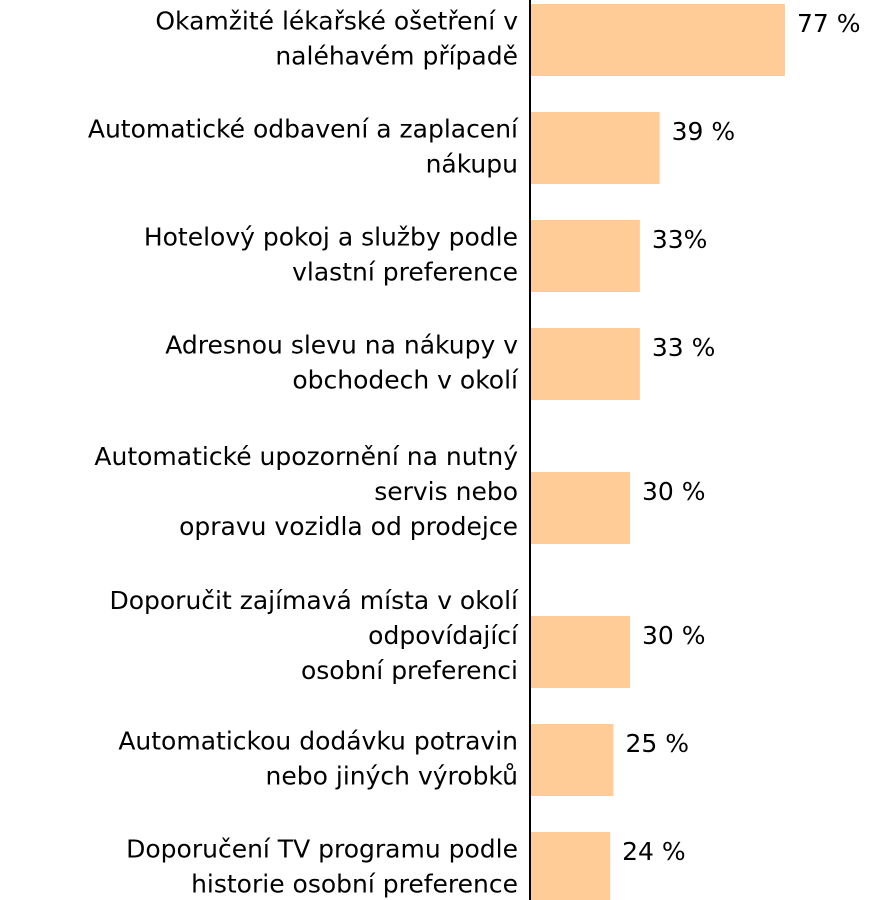 This screenshot has height=900, width=877. I want to click on category-label: nebo jiných výrobků, so click(392, 776).